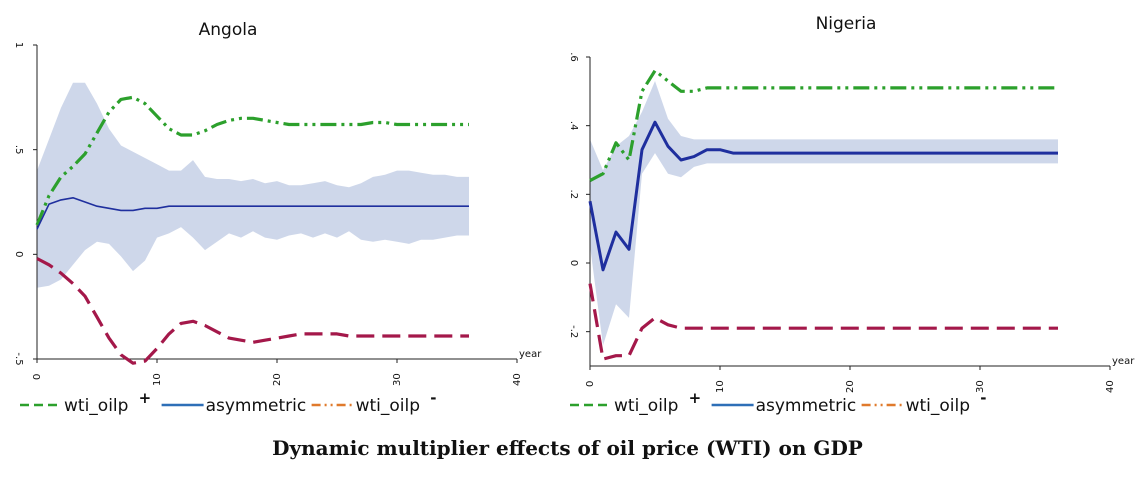  What do you see at coordinates (846, 24) in the screenshot?
I see `chart-title: Nigeria` at bounding box center [846, 24].